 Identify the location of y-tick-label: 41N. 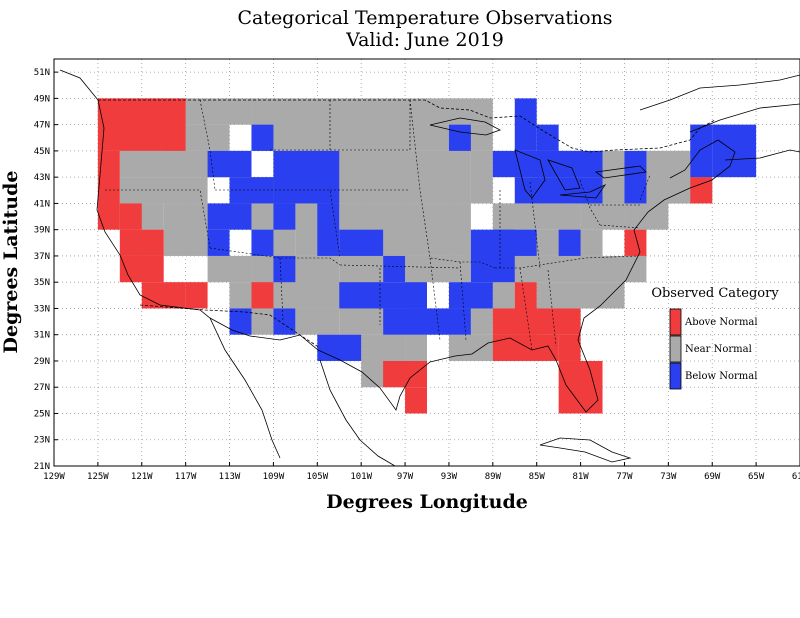
(42, 204).